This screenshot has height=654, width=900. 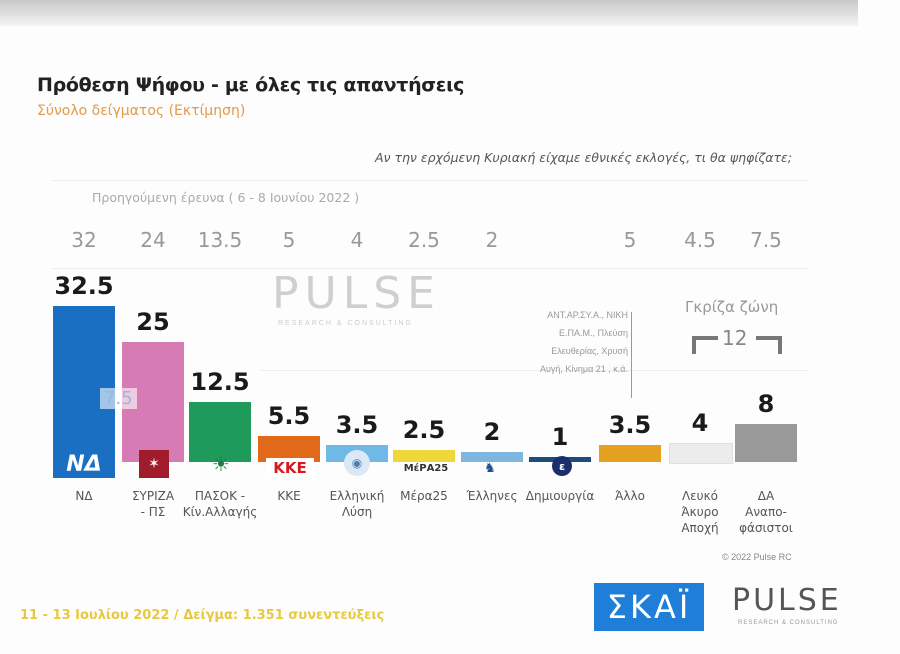 I want to click on dimiourgia-logo-icon: ε, so click(x=562, y=466).